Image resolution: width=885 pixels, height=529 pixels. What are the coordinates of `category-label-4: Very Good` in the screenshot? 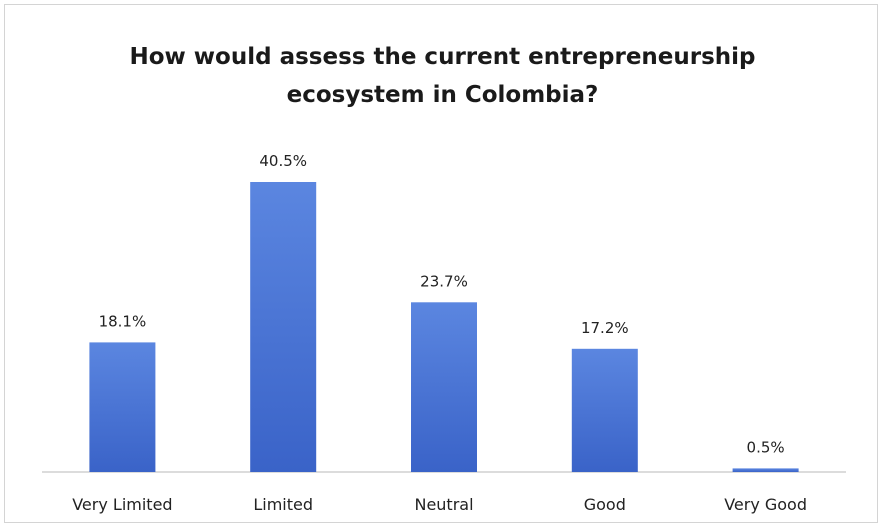 It's located at (765, 504).